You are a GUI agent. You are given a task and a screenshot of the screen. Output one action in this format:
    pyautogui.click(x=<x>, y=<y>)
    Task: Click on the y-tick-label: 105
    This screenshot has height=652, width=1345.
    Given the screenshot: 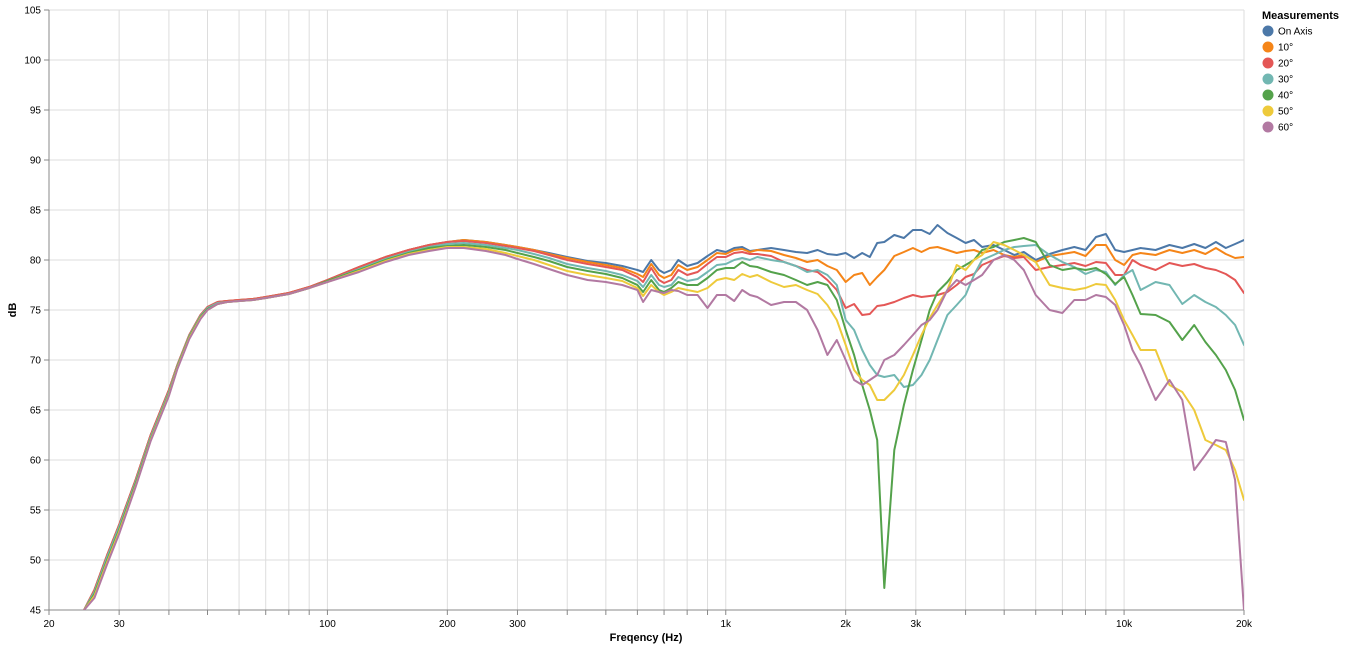 What is the action you would take?
    pyautogui.click(x=32, y=11)
    